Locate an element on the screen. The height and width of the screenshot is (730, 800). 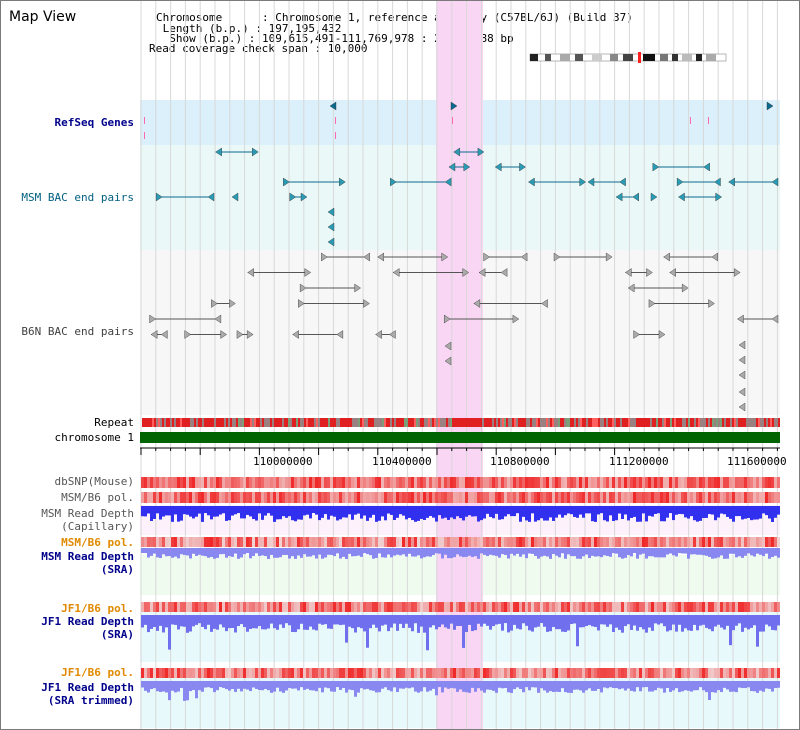
track-label-dbsnp: dbSNP(Mouse) is located at coordinates (94, 481).